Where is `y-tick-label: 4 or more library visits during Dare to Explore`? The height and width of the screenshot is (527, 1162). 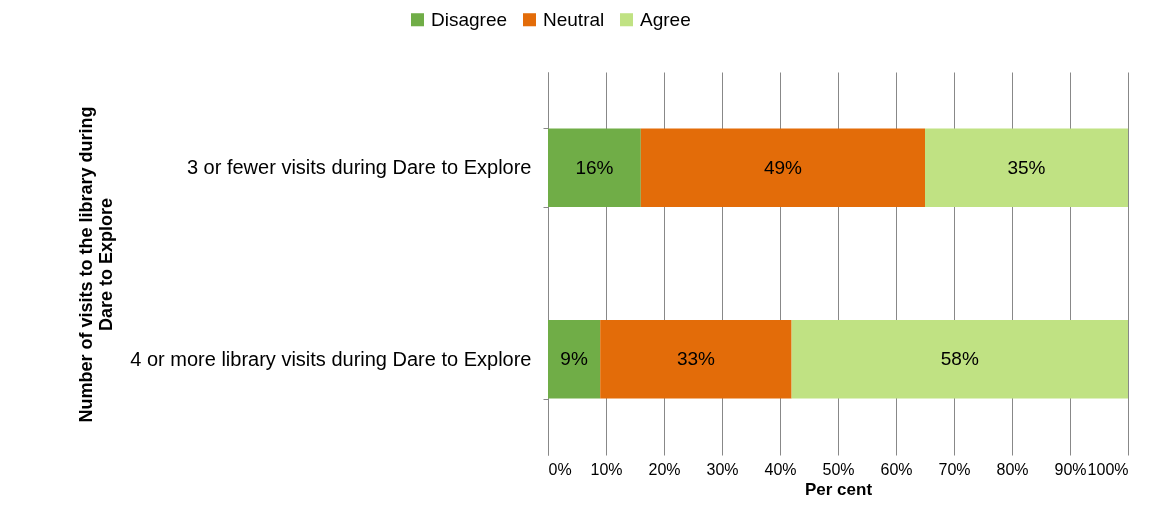
y-tick-label: 4 or more library visits during Dare to Explore is located at coordinates (331, 358).